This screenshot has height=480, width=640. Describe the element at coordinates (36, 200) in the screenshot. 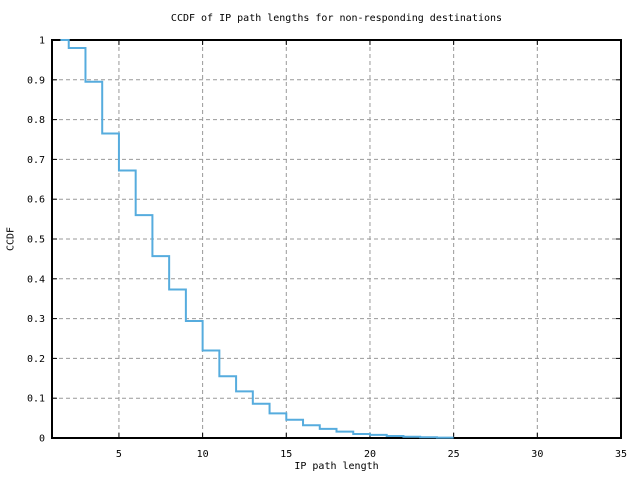

I see `y-tick-label: 0.6` at that location.